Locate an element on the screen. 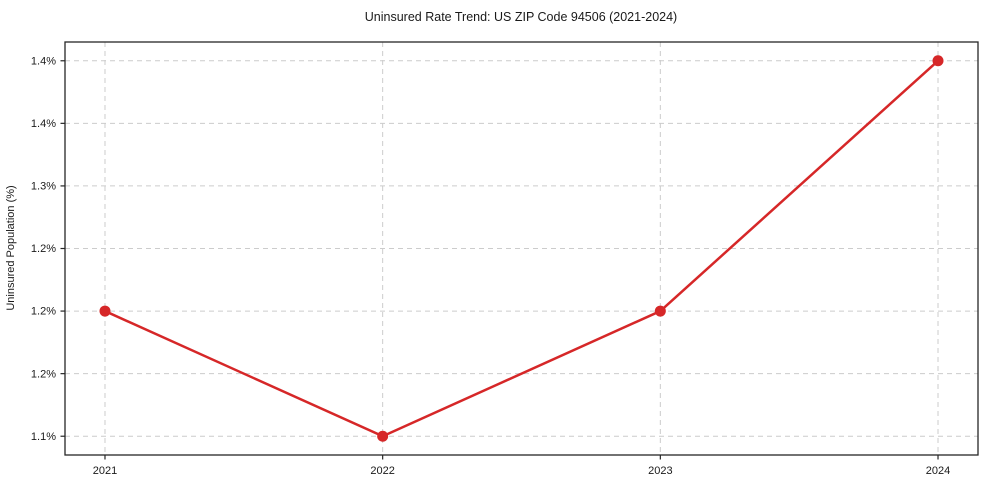 The height and width of the screenshot is (490, 989). y-tick-labels: 1.1% 1.2% 1.2% 1.2% 1.3% 1.4% 1.4% is located at coordinates (43, 248).